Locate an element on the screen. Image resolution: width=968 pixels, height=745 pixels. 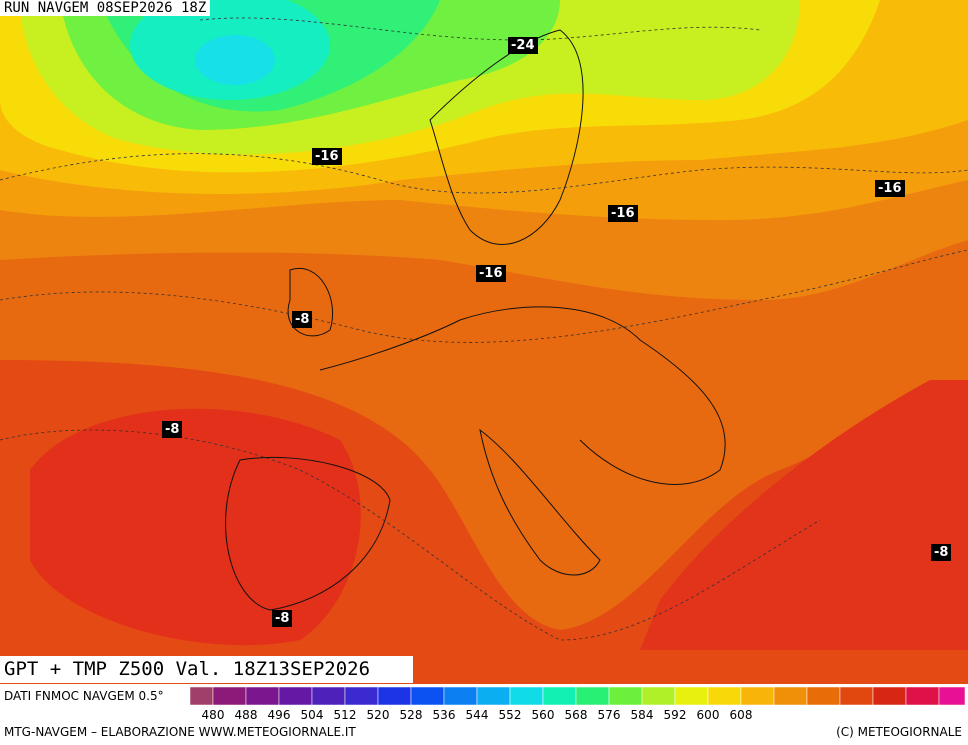
caption: GPT + TMP Z500 Val. 18Z13SEP2026 is located at coordinates (206, 669).